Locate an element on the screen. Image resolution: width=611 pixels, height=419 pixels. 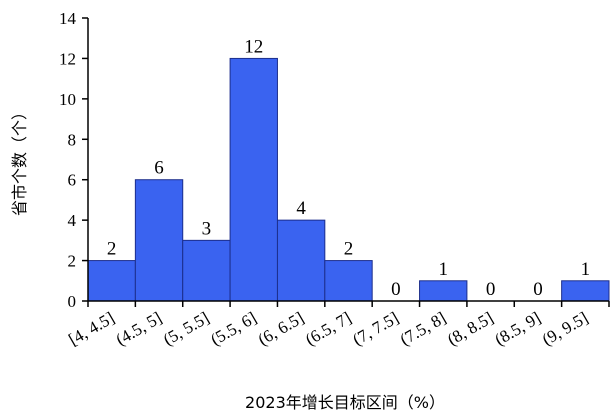
x-tick-label-1: (4.5, 5] is located at coordinates (139, 328).